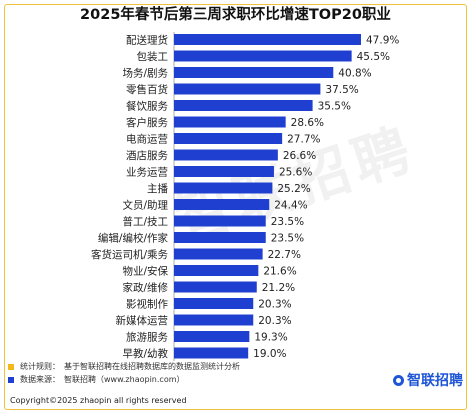 This screenshot has height=414, width=471. Describe the element at coordinates (147, 155) in the screenshot. I see `category-label: 酒店服务` at that location.